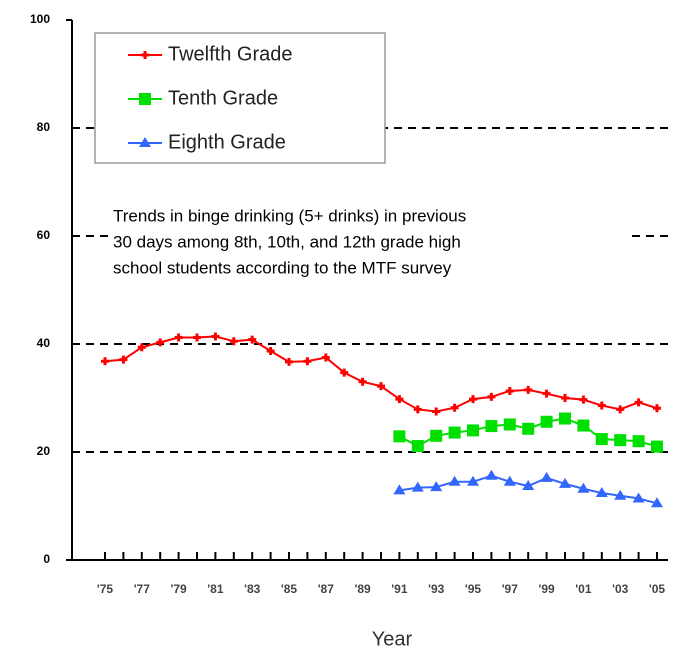  What do you see at coordinates (230, 54) in the screenshot?
I see `legend-label: Twelfth Grade` at bounding box center [230, 54].